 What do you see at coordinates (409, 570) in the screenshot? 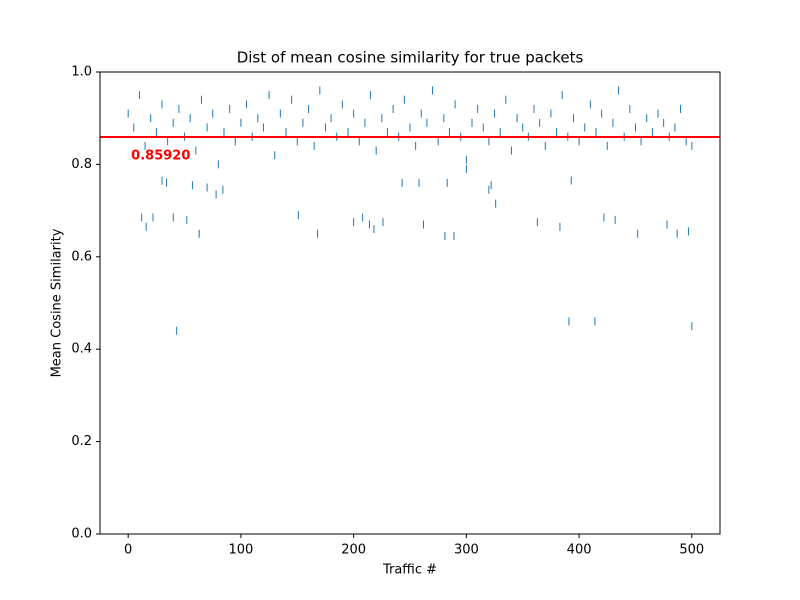
I see `x-axis-label: Traffic #` at bounding box center [409, 570].